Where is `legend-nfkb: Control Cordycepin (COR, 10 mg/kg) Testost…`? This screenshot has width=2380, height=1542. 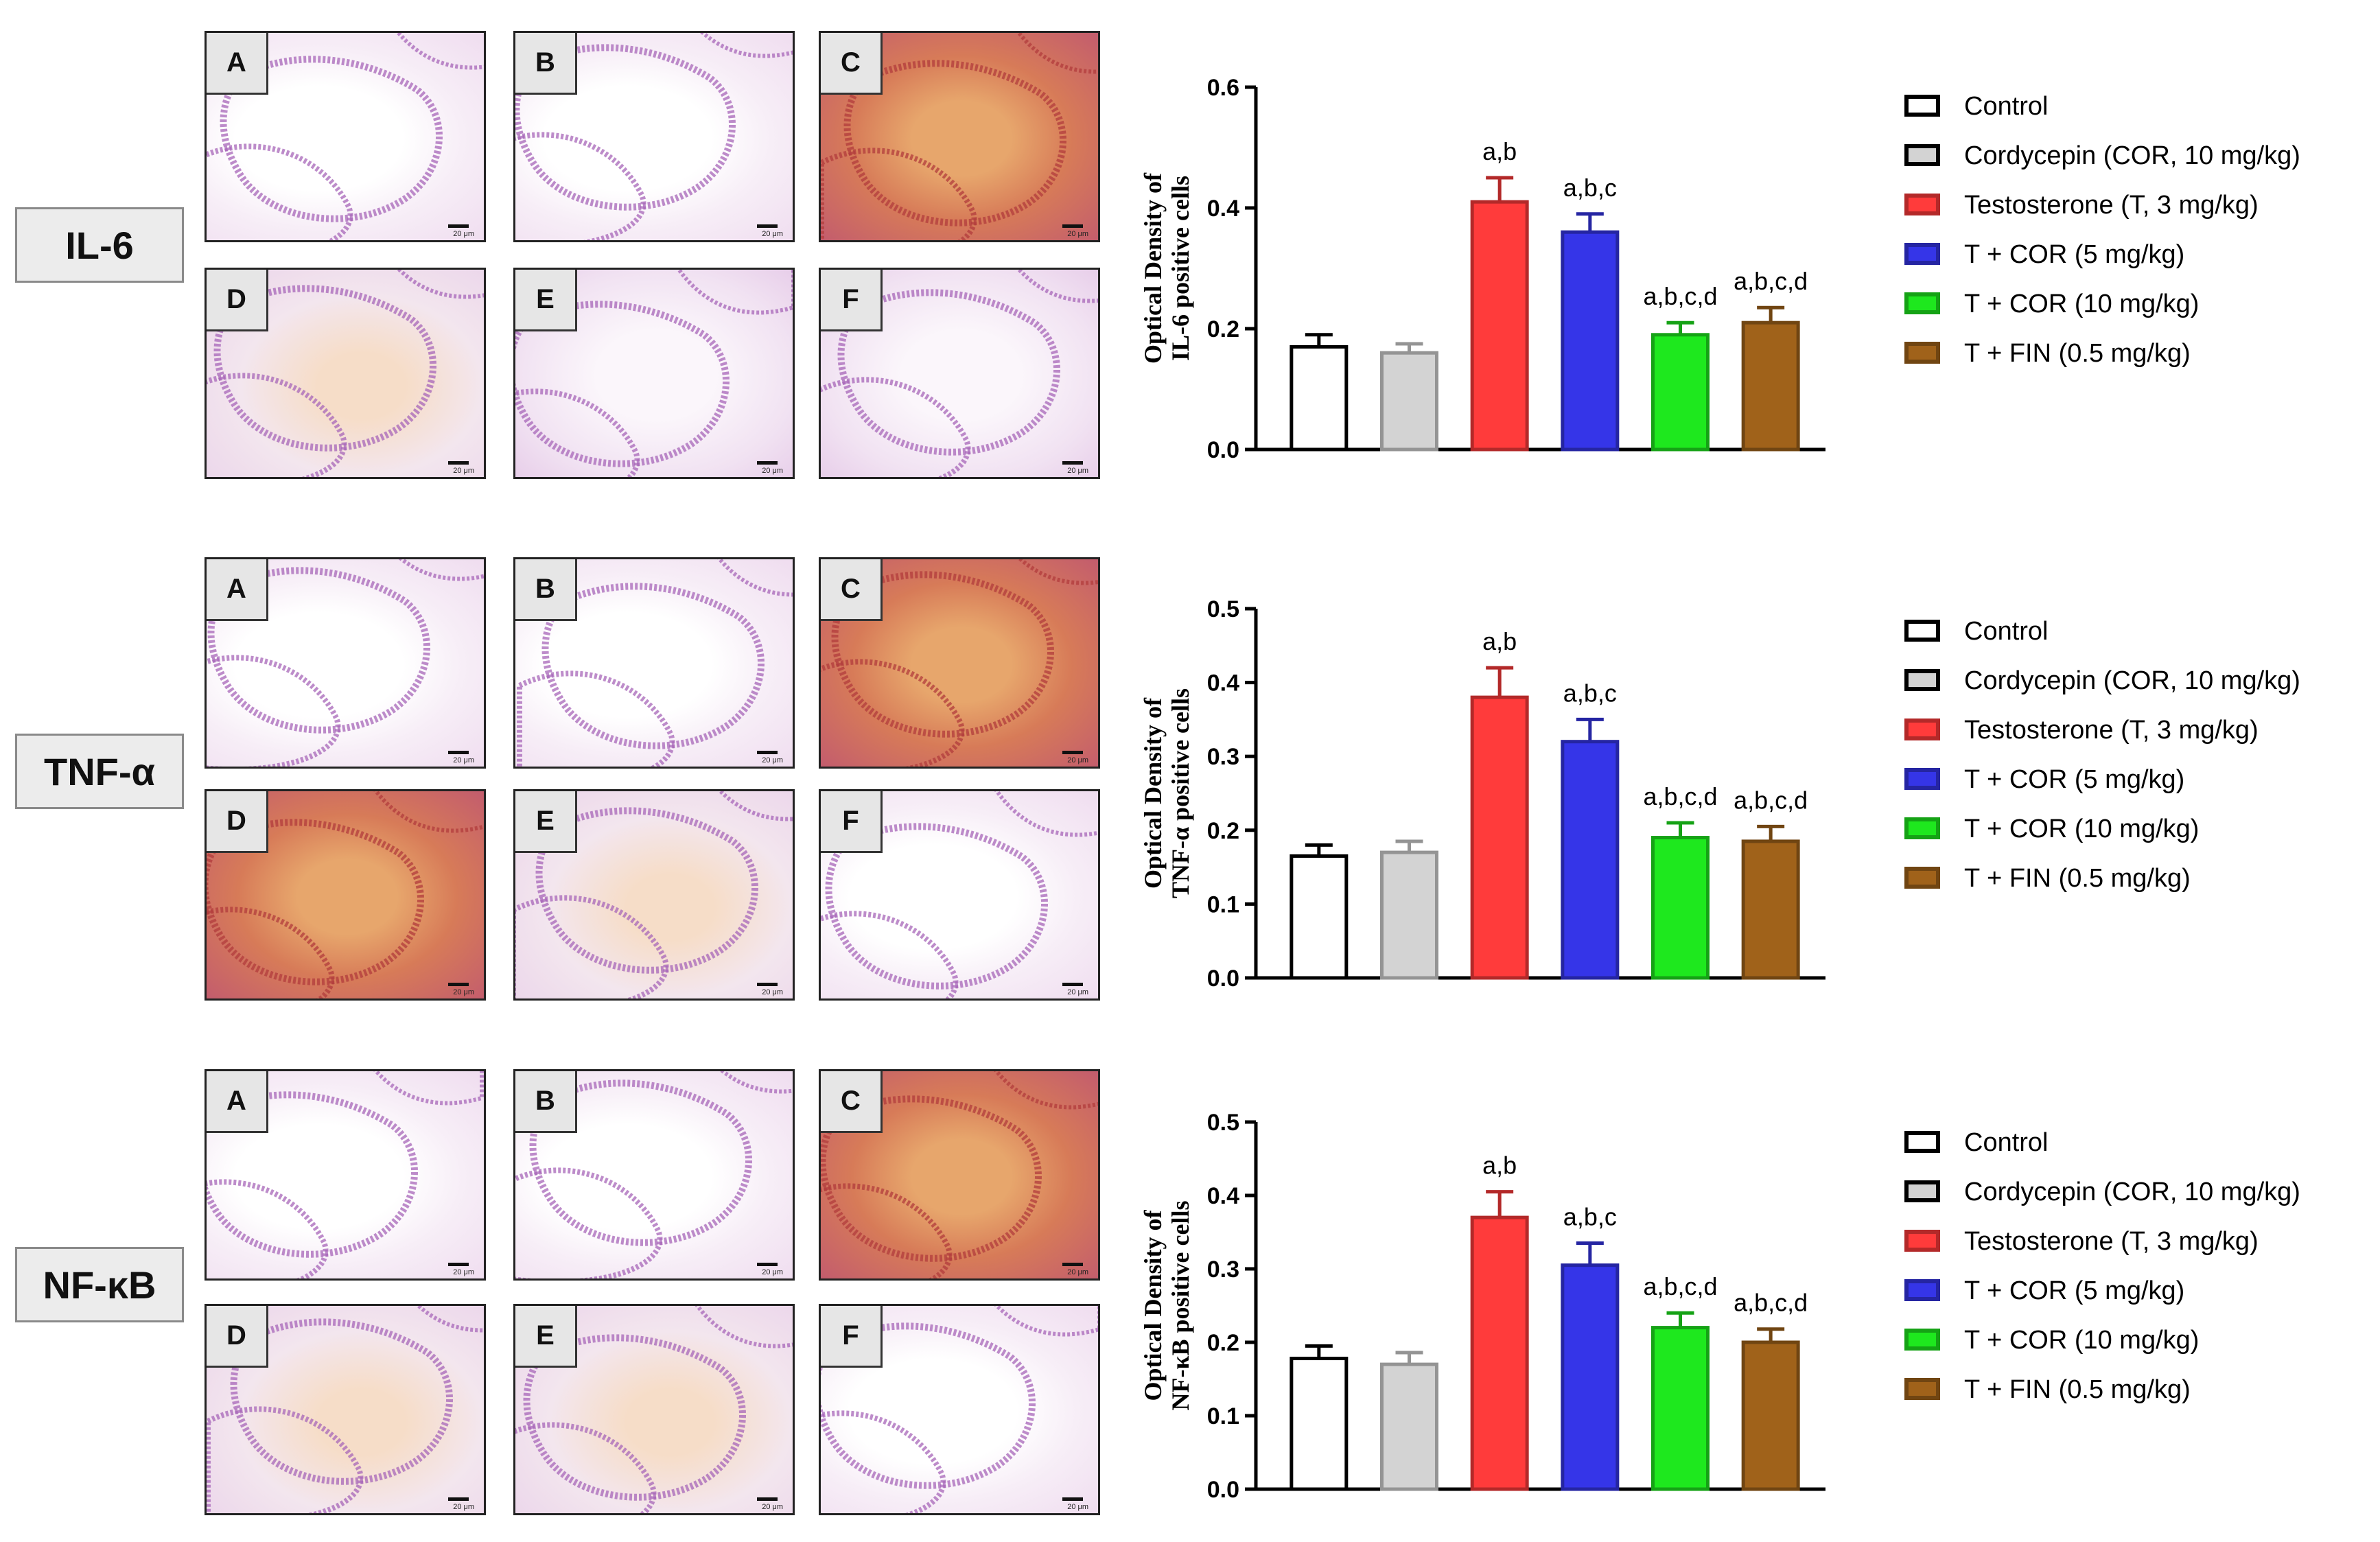 legend-nfkb: Control Cordycepin (COR, 10 mg/kg) Testost… is located at coordinates (2102, 1266).